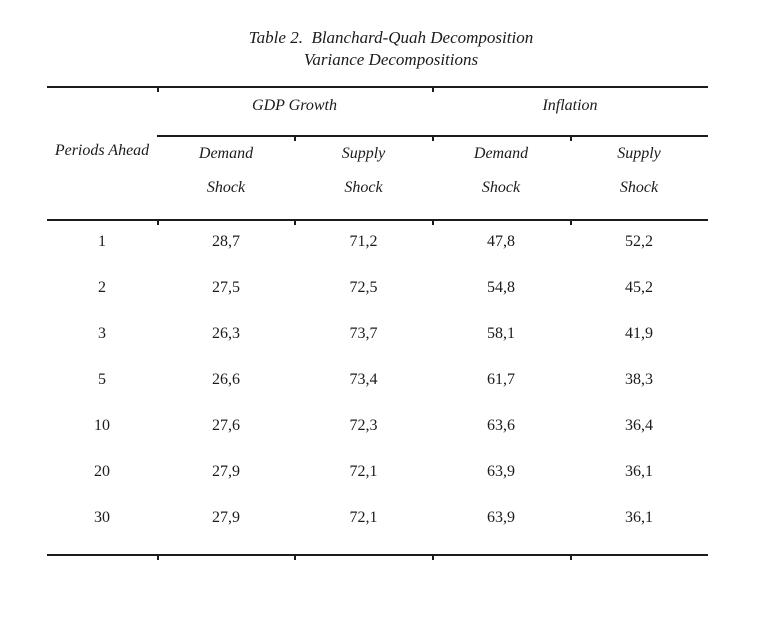  I want to click on table-top-rule, so click(377, 87).